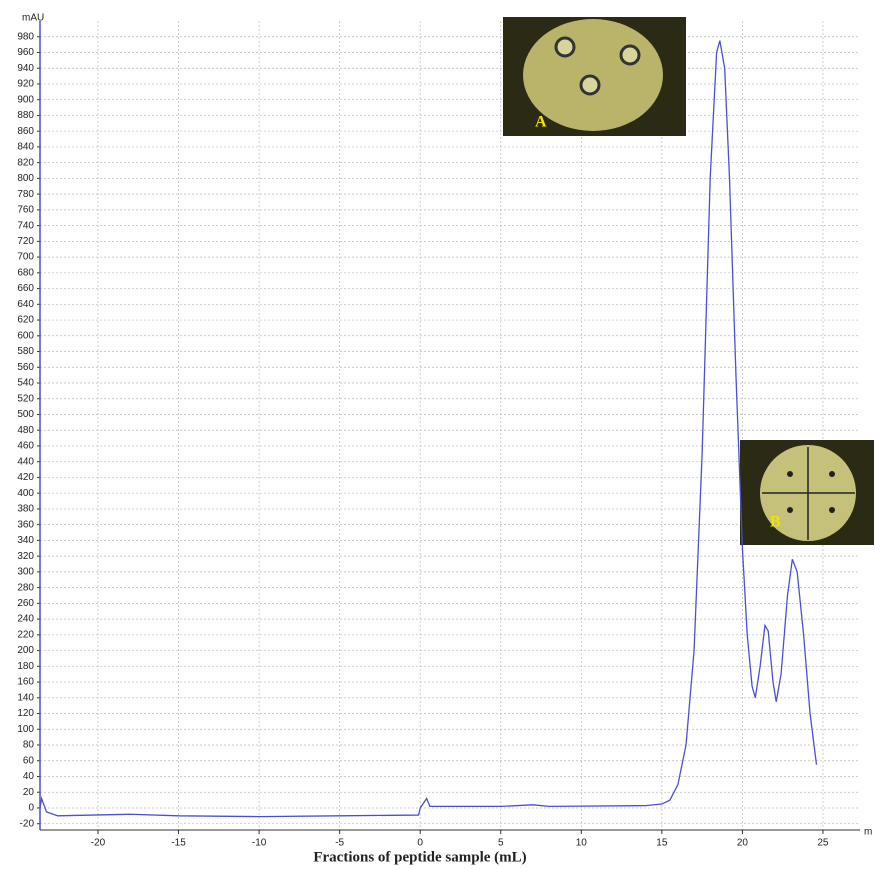 This screenshot has width=875, height=869. Describe the element at coordinates (25, 477) in the screenshot. I see `y-tick-label: 420` at that location.